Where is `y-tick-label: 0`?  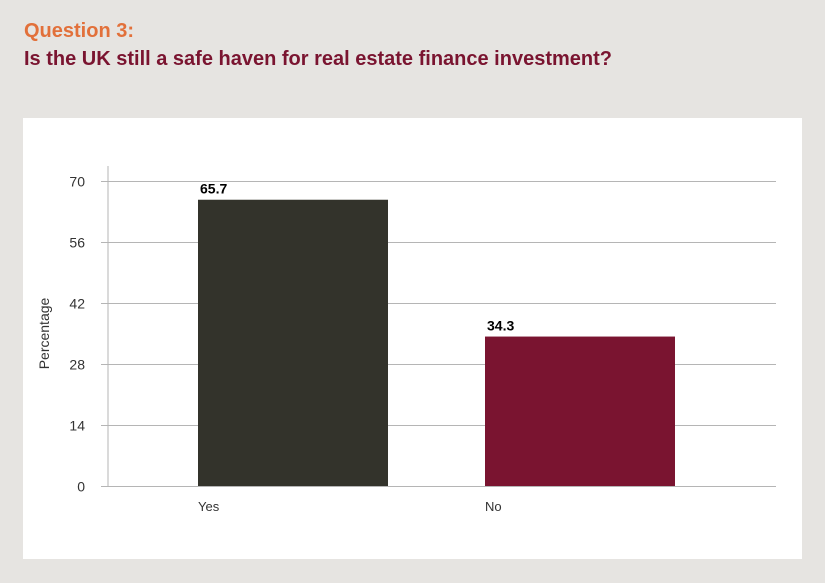
y-tick-label: 0 is located at coordinates (81, 487).